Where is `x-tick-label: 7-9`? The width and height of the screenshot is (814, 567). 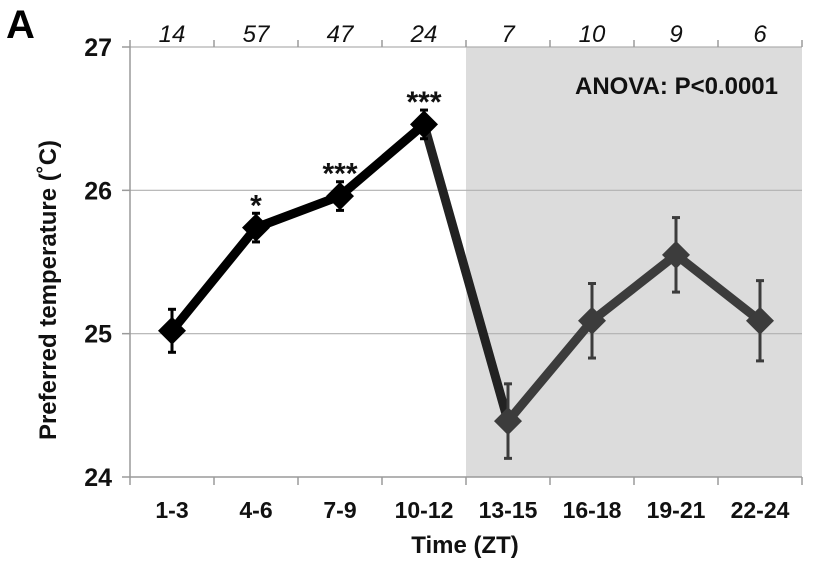 x-tick-label: 7-9 is located at coordinates (339, 510).